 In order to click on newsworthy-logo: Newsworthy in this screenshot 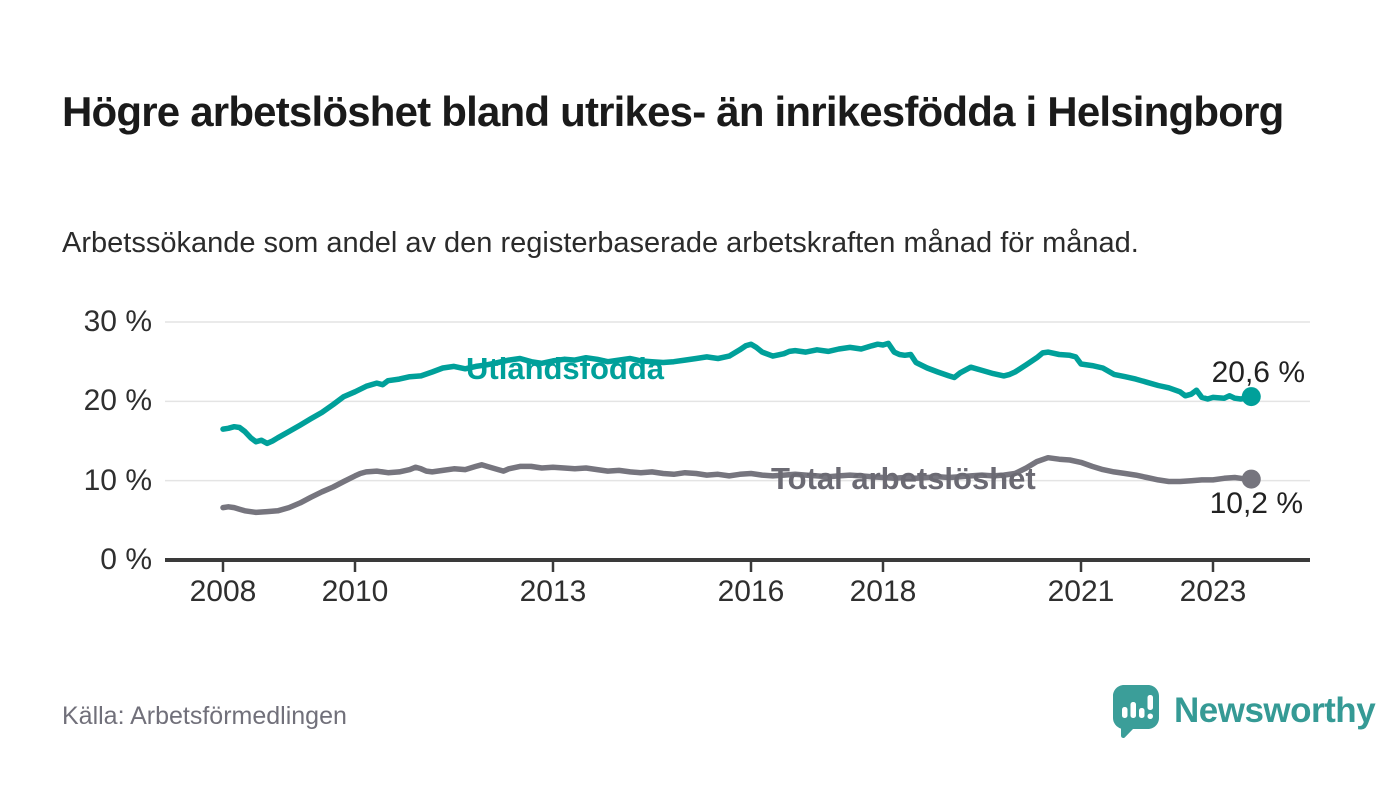, I will do `click(1243, 711)`.